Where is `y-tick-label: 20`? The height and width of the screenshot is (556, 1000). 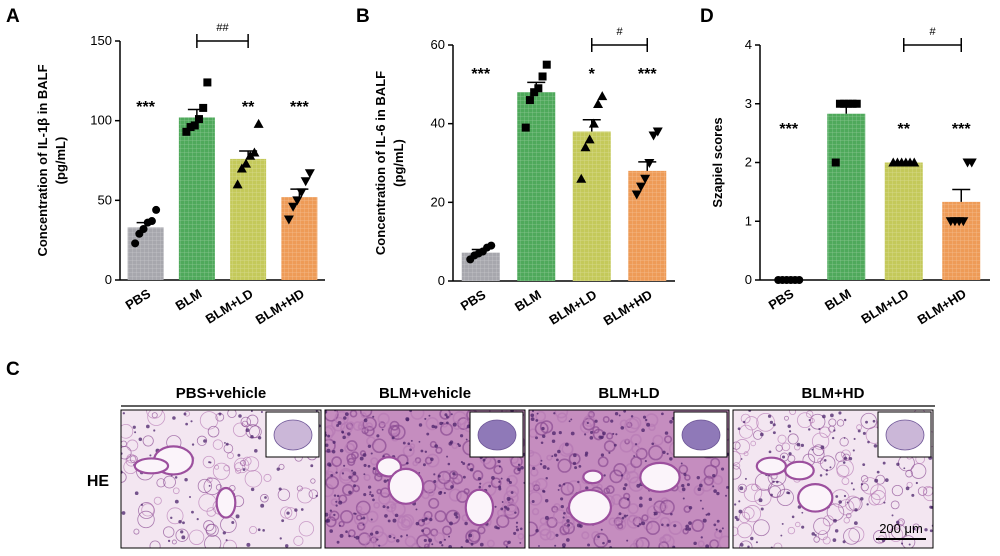 y-tick-label: 20 is located at coordinates (438, 201).